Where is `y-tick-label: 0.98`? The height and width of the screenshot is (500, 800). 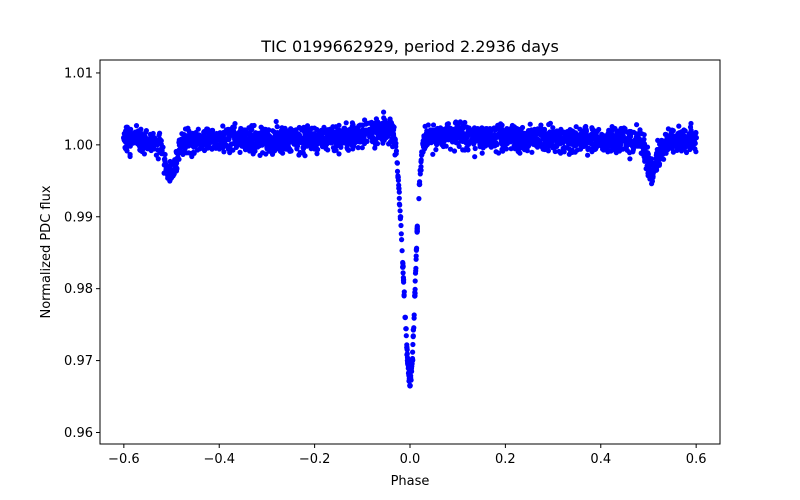 y-tick-label: 0.98 is located at coordinates (78, 289).